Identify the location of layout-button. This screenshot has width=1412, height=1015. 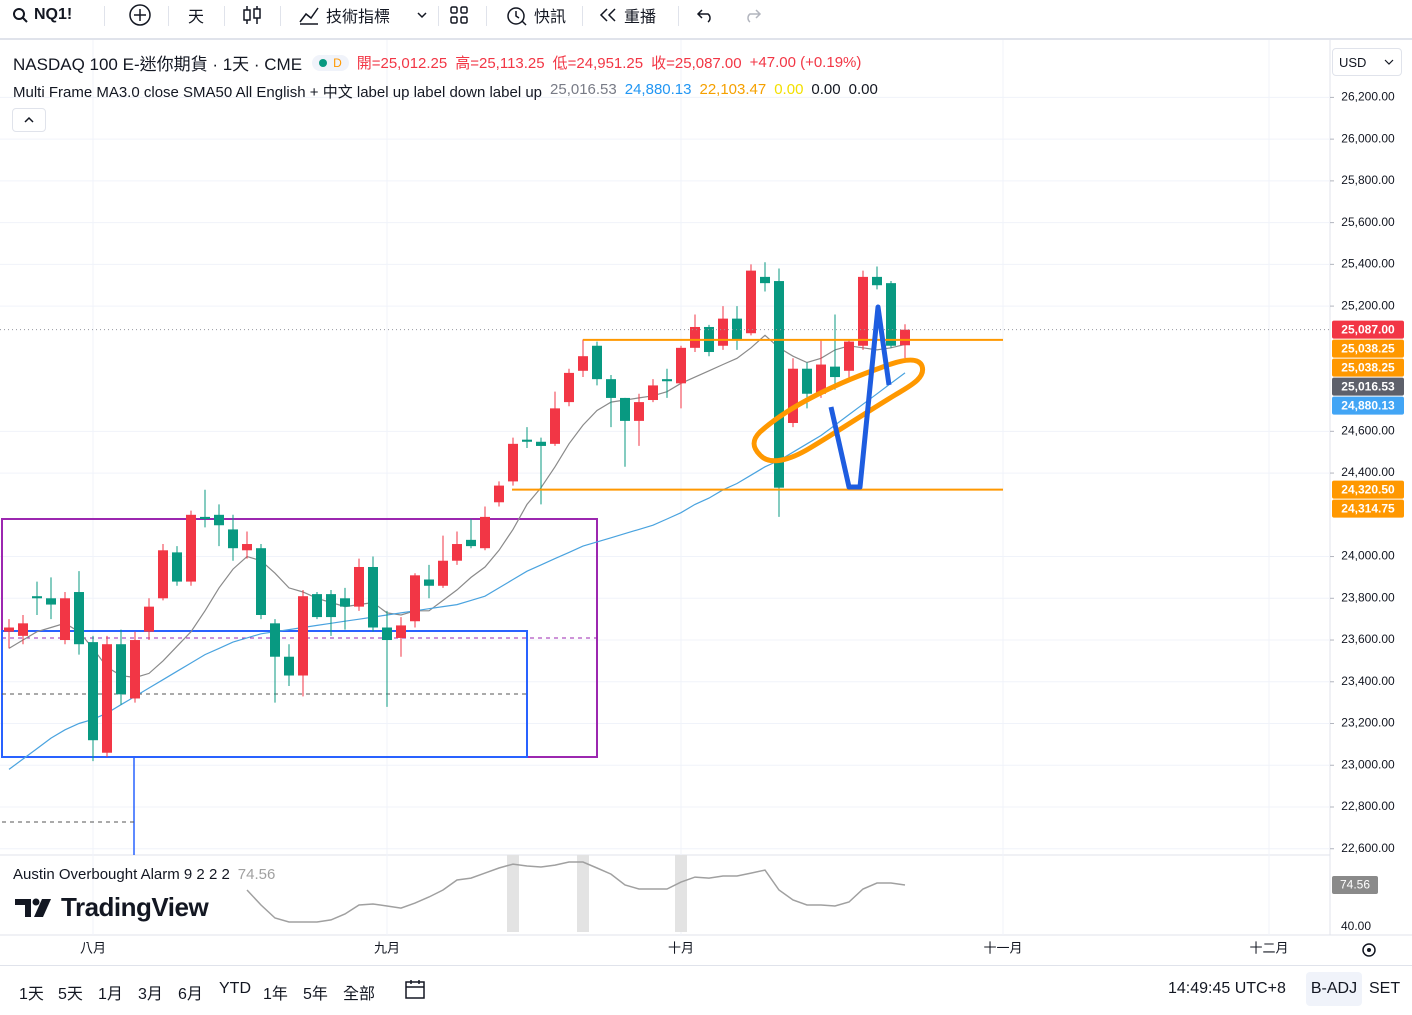
(459, 15).